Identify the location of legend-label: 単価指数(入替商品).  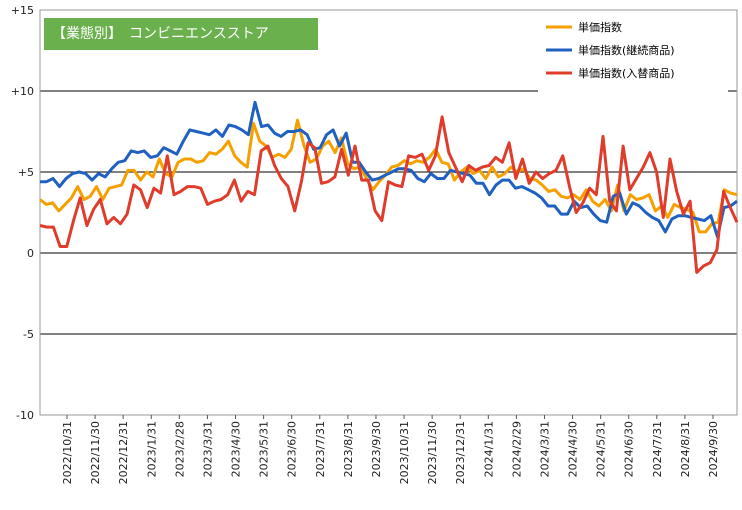
(626, 73).